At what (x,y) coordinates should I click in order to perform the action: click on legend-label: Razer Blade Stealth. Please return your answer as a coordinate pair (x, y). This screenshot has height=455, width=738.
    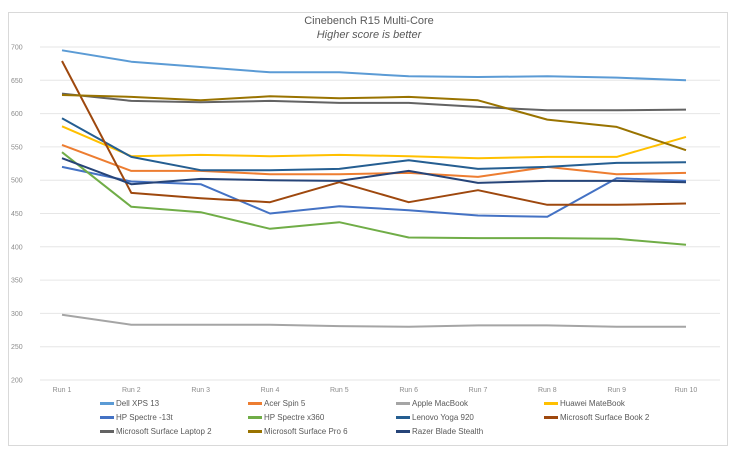
    Looking at the image, I should click on (448, 431).